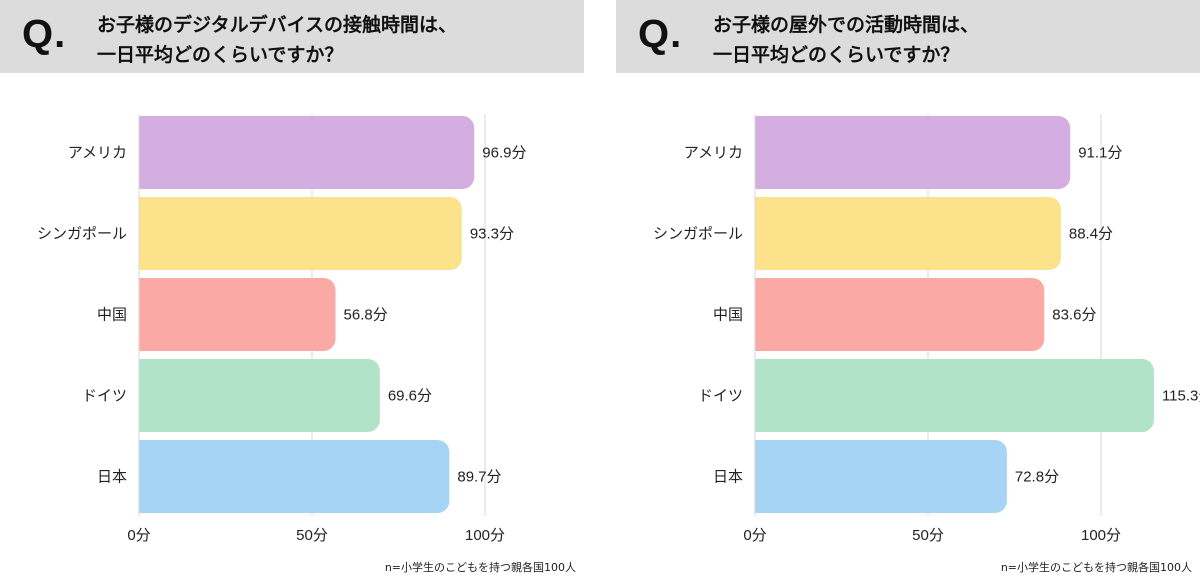 The width and height of the screenshot is (1200, 575). What do you see at coordinates (277, 25) in the screenshot?
I see `question-title-line-1: お子様のデジタルデバイスの接触時間は、` at bounding box center [277, 25].